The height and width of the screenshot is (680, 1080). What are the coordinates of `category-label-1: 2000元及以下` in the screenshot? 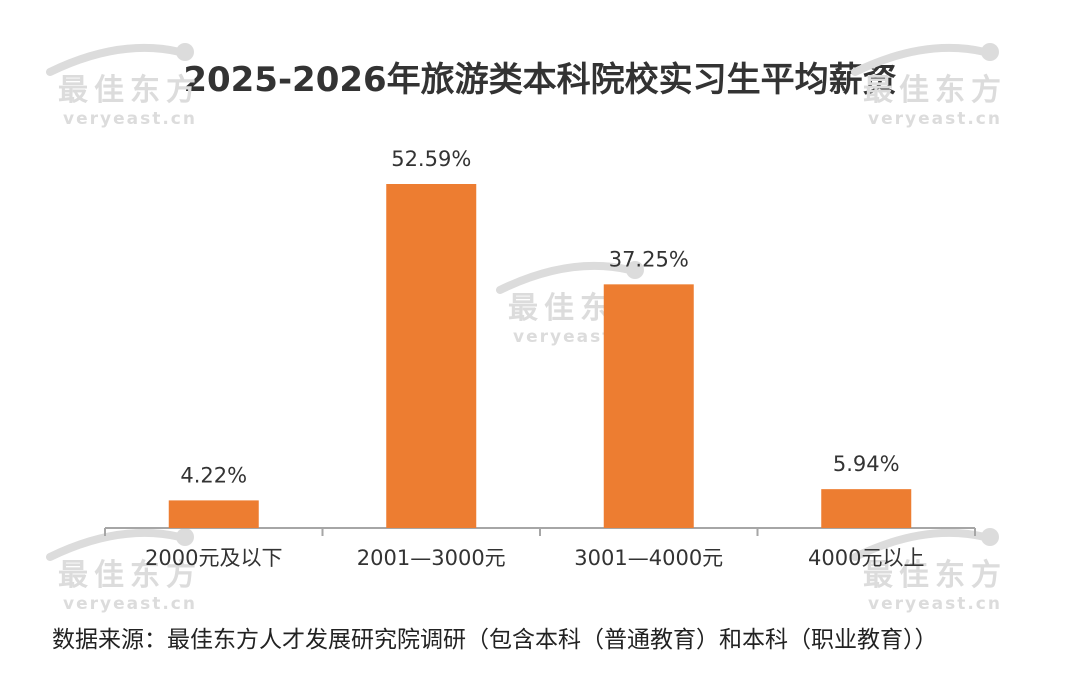 It's located at (213, 558).